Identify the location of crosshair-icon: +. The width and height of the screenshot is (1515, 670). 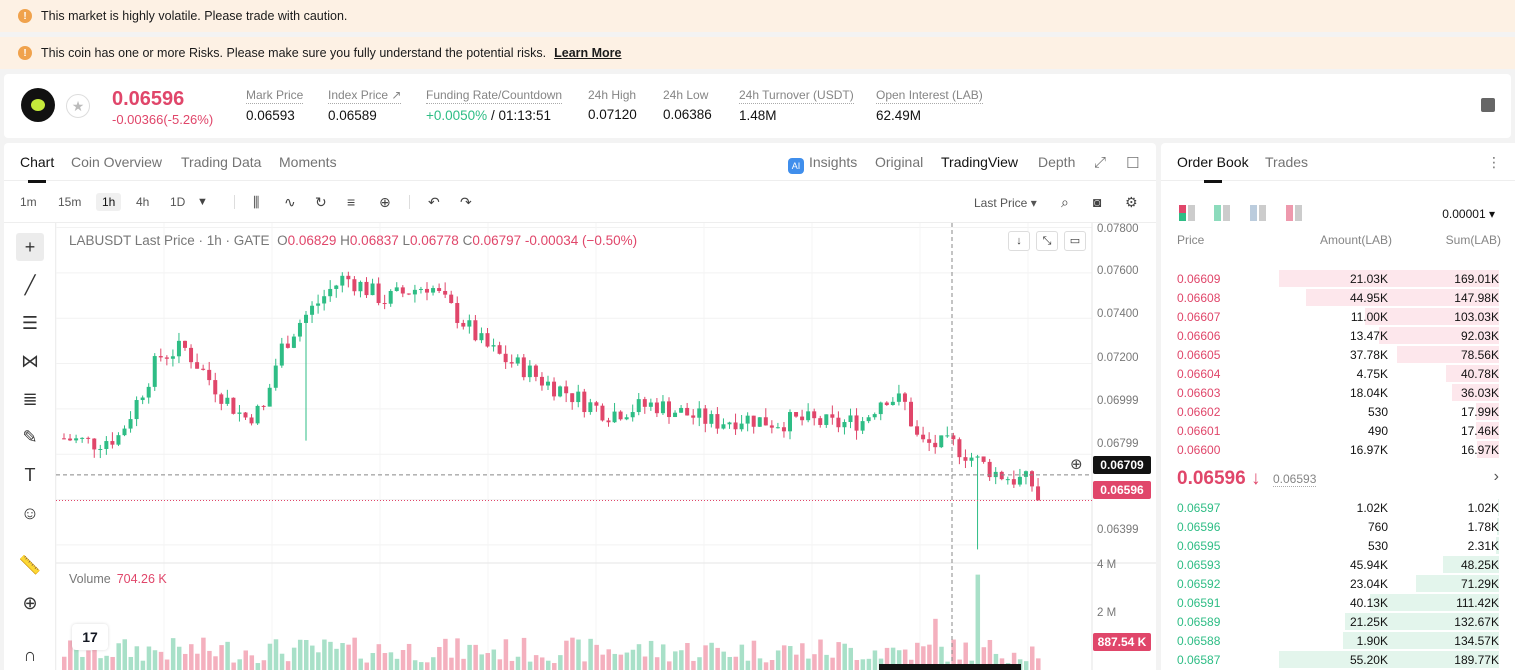
(30, 247).